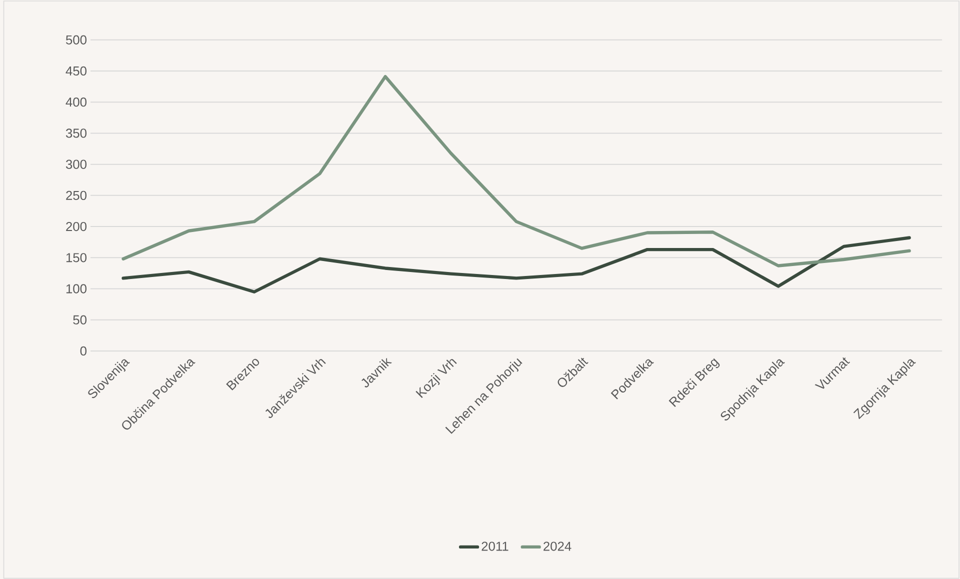 Image resolution: width=960 pixels, height=579 pixels. I want to click on y-tick-label: 300, so click(76, 164).